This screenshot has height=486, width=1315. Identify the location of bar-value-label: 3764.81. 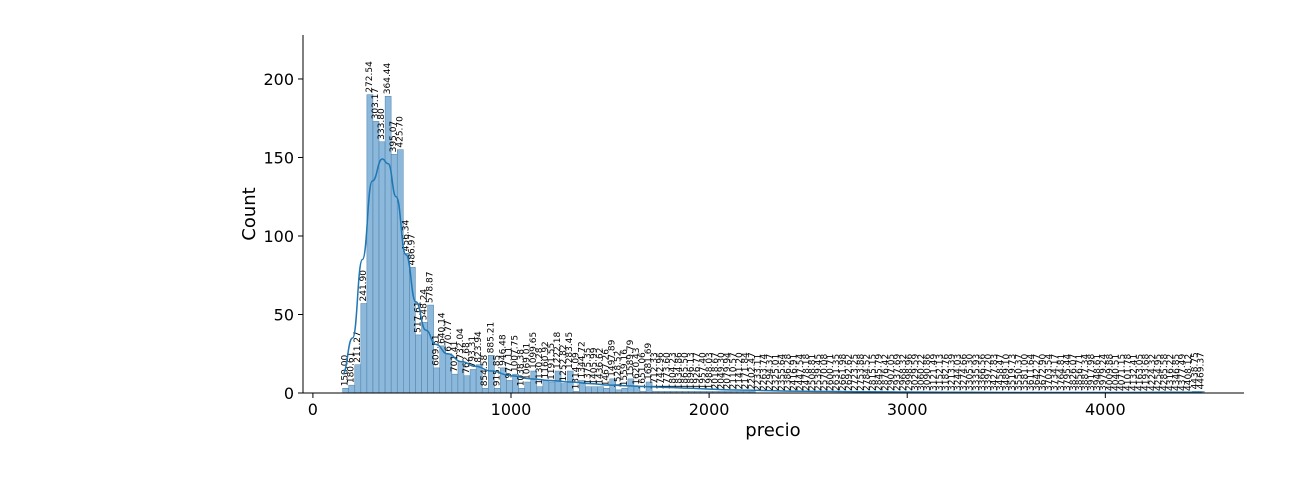
(1062, 372).